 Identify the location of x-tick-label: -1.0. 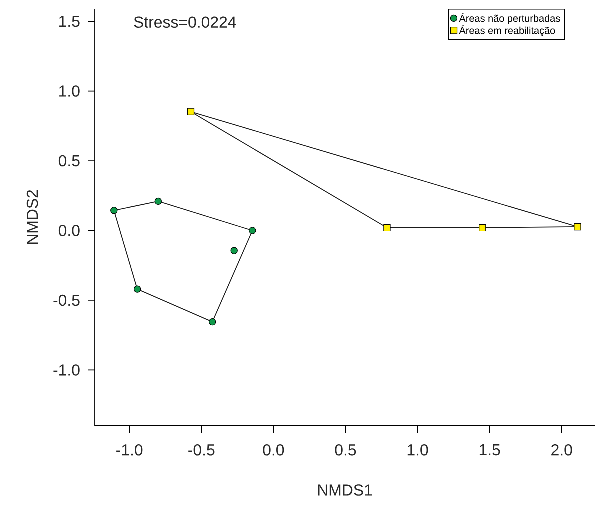
(129, 450).